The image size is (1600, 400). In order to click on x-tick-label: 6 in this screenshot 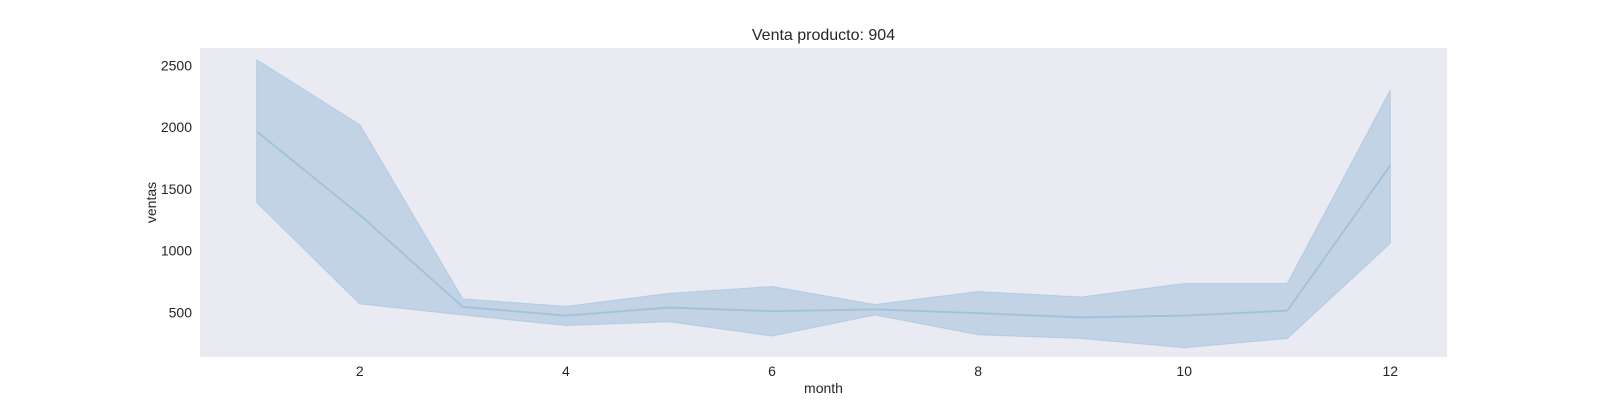, I will do `click(772, 371)`.